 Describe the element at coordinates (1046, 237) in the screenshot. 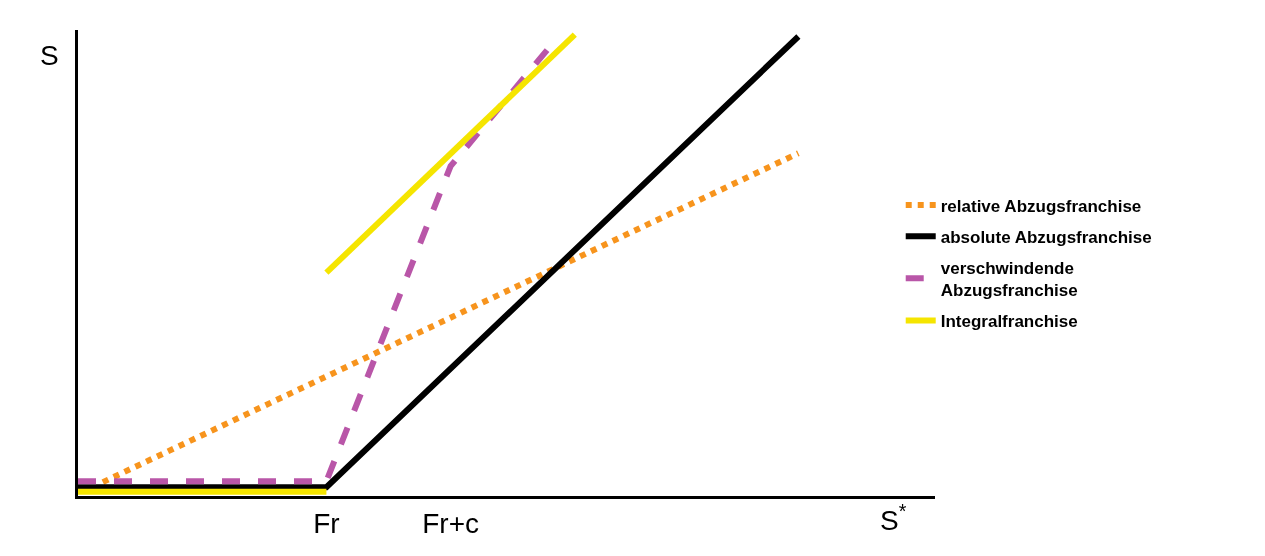

I see `legend-label: absolute Abzugsfranchise` at that location.